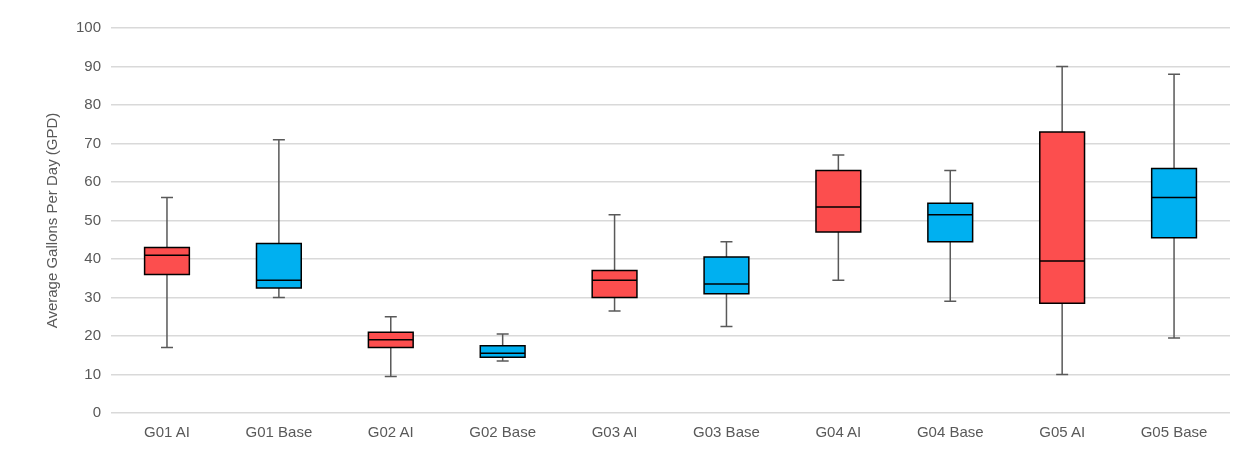  Describe the element at coordinates (97, 412) in the screenshot. I see `y-tick-label: 0` at that location.